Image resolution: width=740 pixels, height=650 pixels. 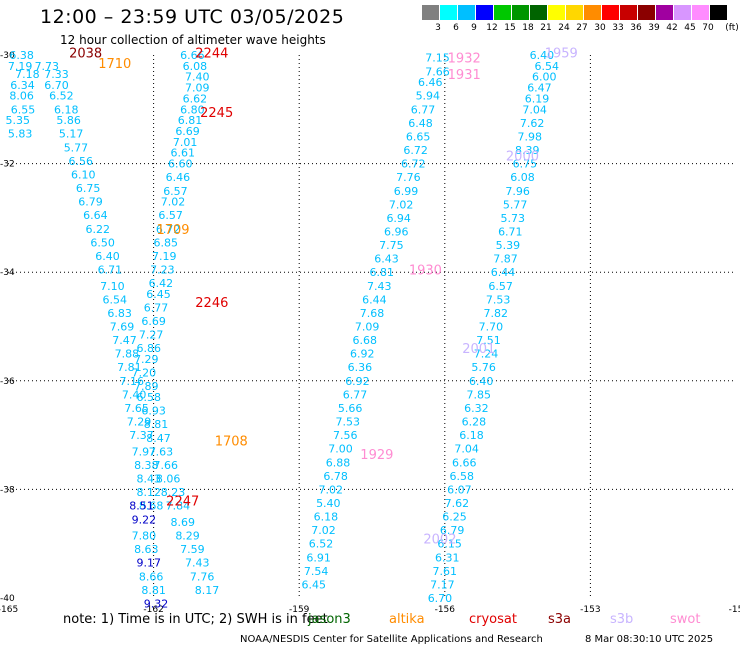 What do you see at coordinates (148, 563) in the screenshot?
I see `wave-height-value: 9.17` at bounding box center [148, 563].